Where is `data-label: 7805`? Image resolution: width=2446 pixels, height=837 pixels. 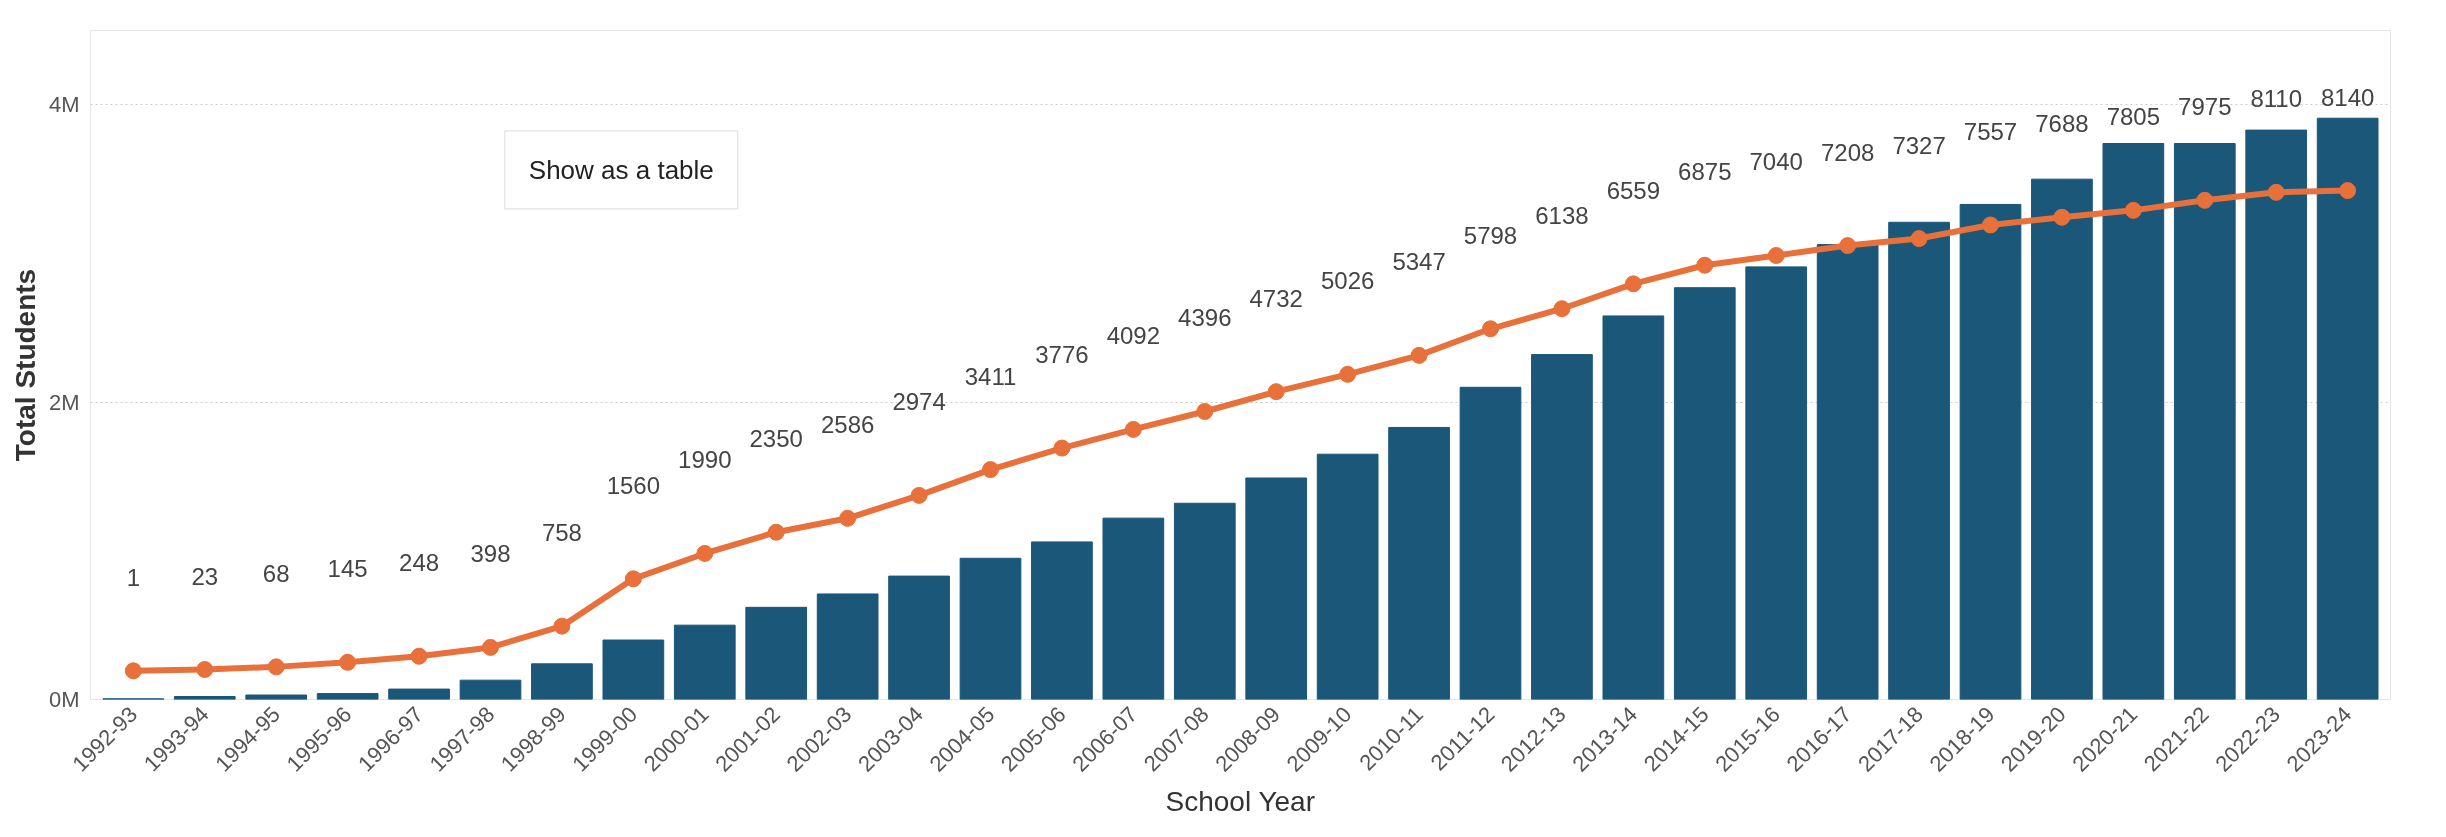
data-label: 7805 is located at coordinates (2133, 117).